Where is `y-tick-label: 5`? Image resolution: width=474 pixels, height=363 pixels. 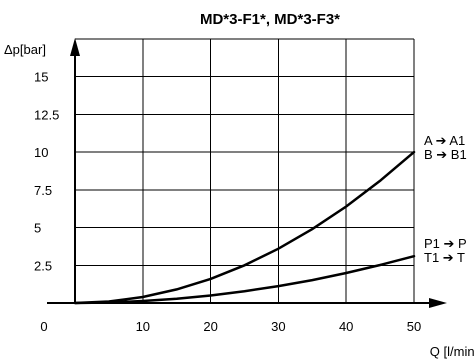 y-tick-label: 5 is located at coordinates (37, 228).